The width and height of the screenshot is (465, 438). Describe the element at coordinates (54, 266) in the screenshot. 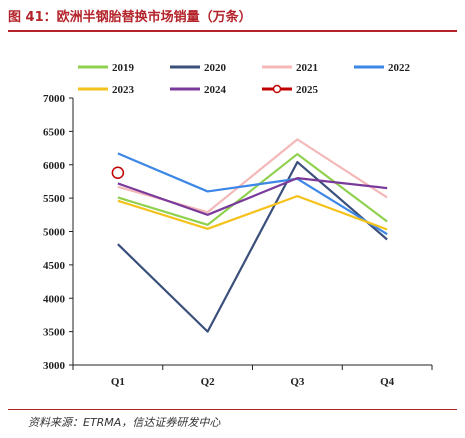

I see `y-tick-label: 4500` at that location.